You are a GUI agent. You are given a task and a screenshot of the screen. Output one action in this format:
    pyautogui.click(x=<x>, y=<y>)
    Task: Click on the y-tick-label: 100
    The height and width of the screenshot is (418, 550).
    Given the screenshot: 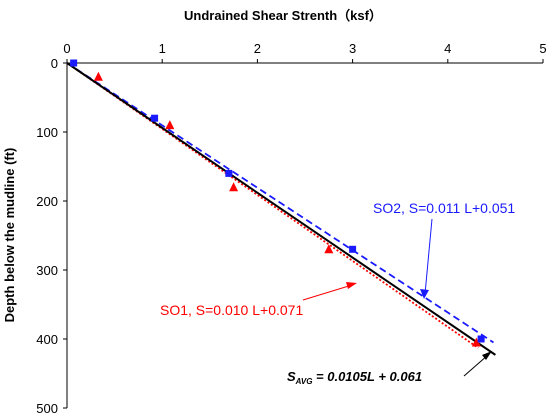 What is the action you would take?
    pyautogui.click(x=47, y=132)
    